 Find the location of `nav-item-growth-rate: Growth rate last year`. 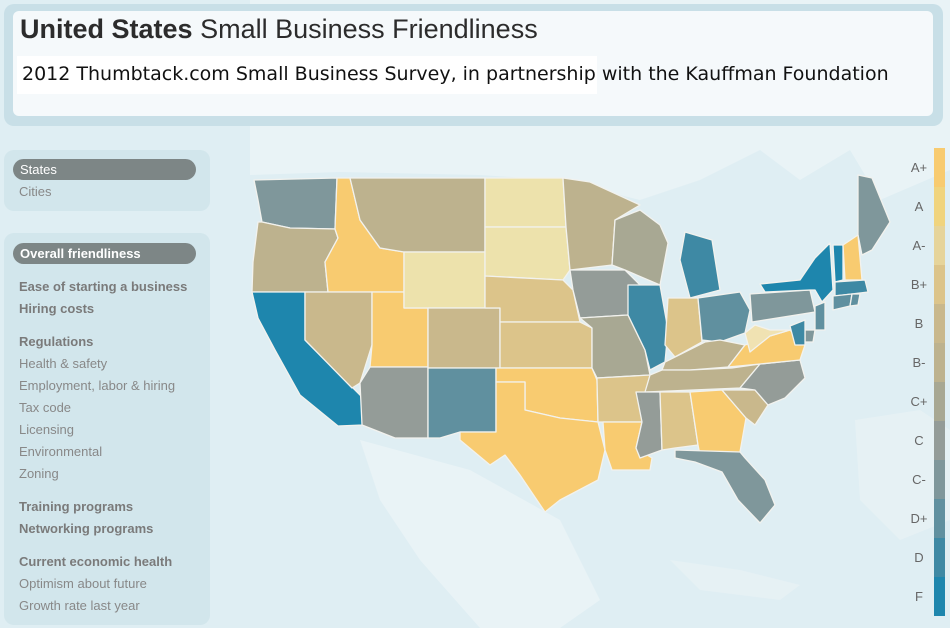

nav-item-growth-rate: Growth rate last year is located at coordinates (79, 605).